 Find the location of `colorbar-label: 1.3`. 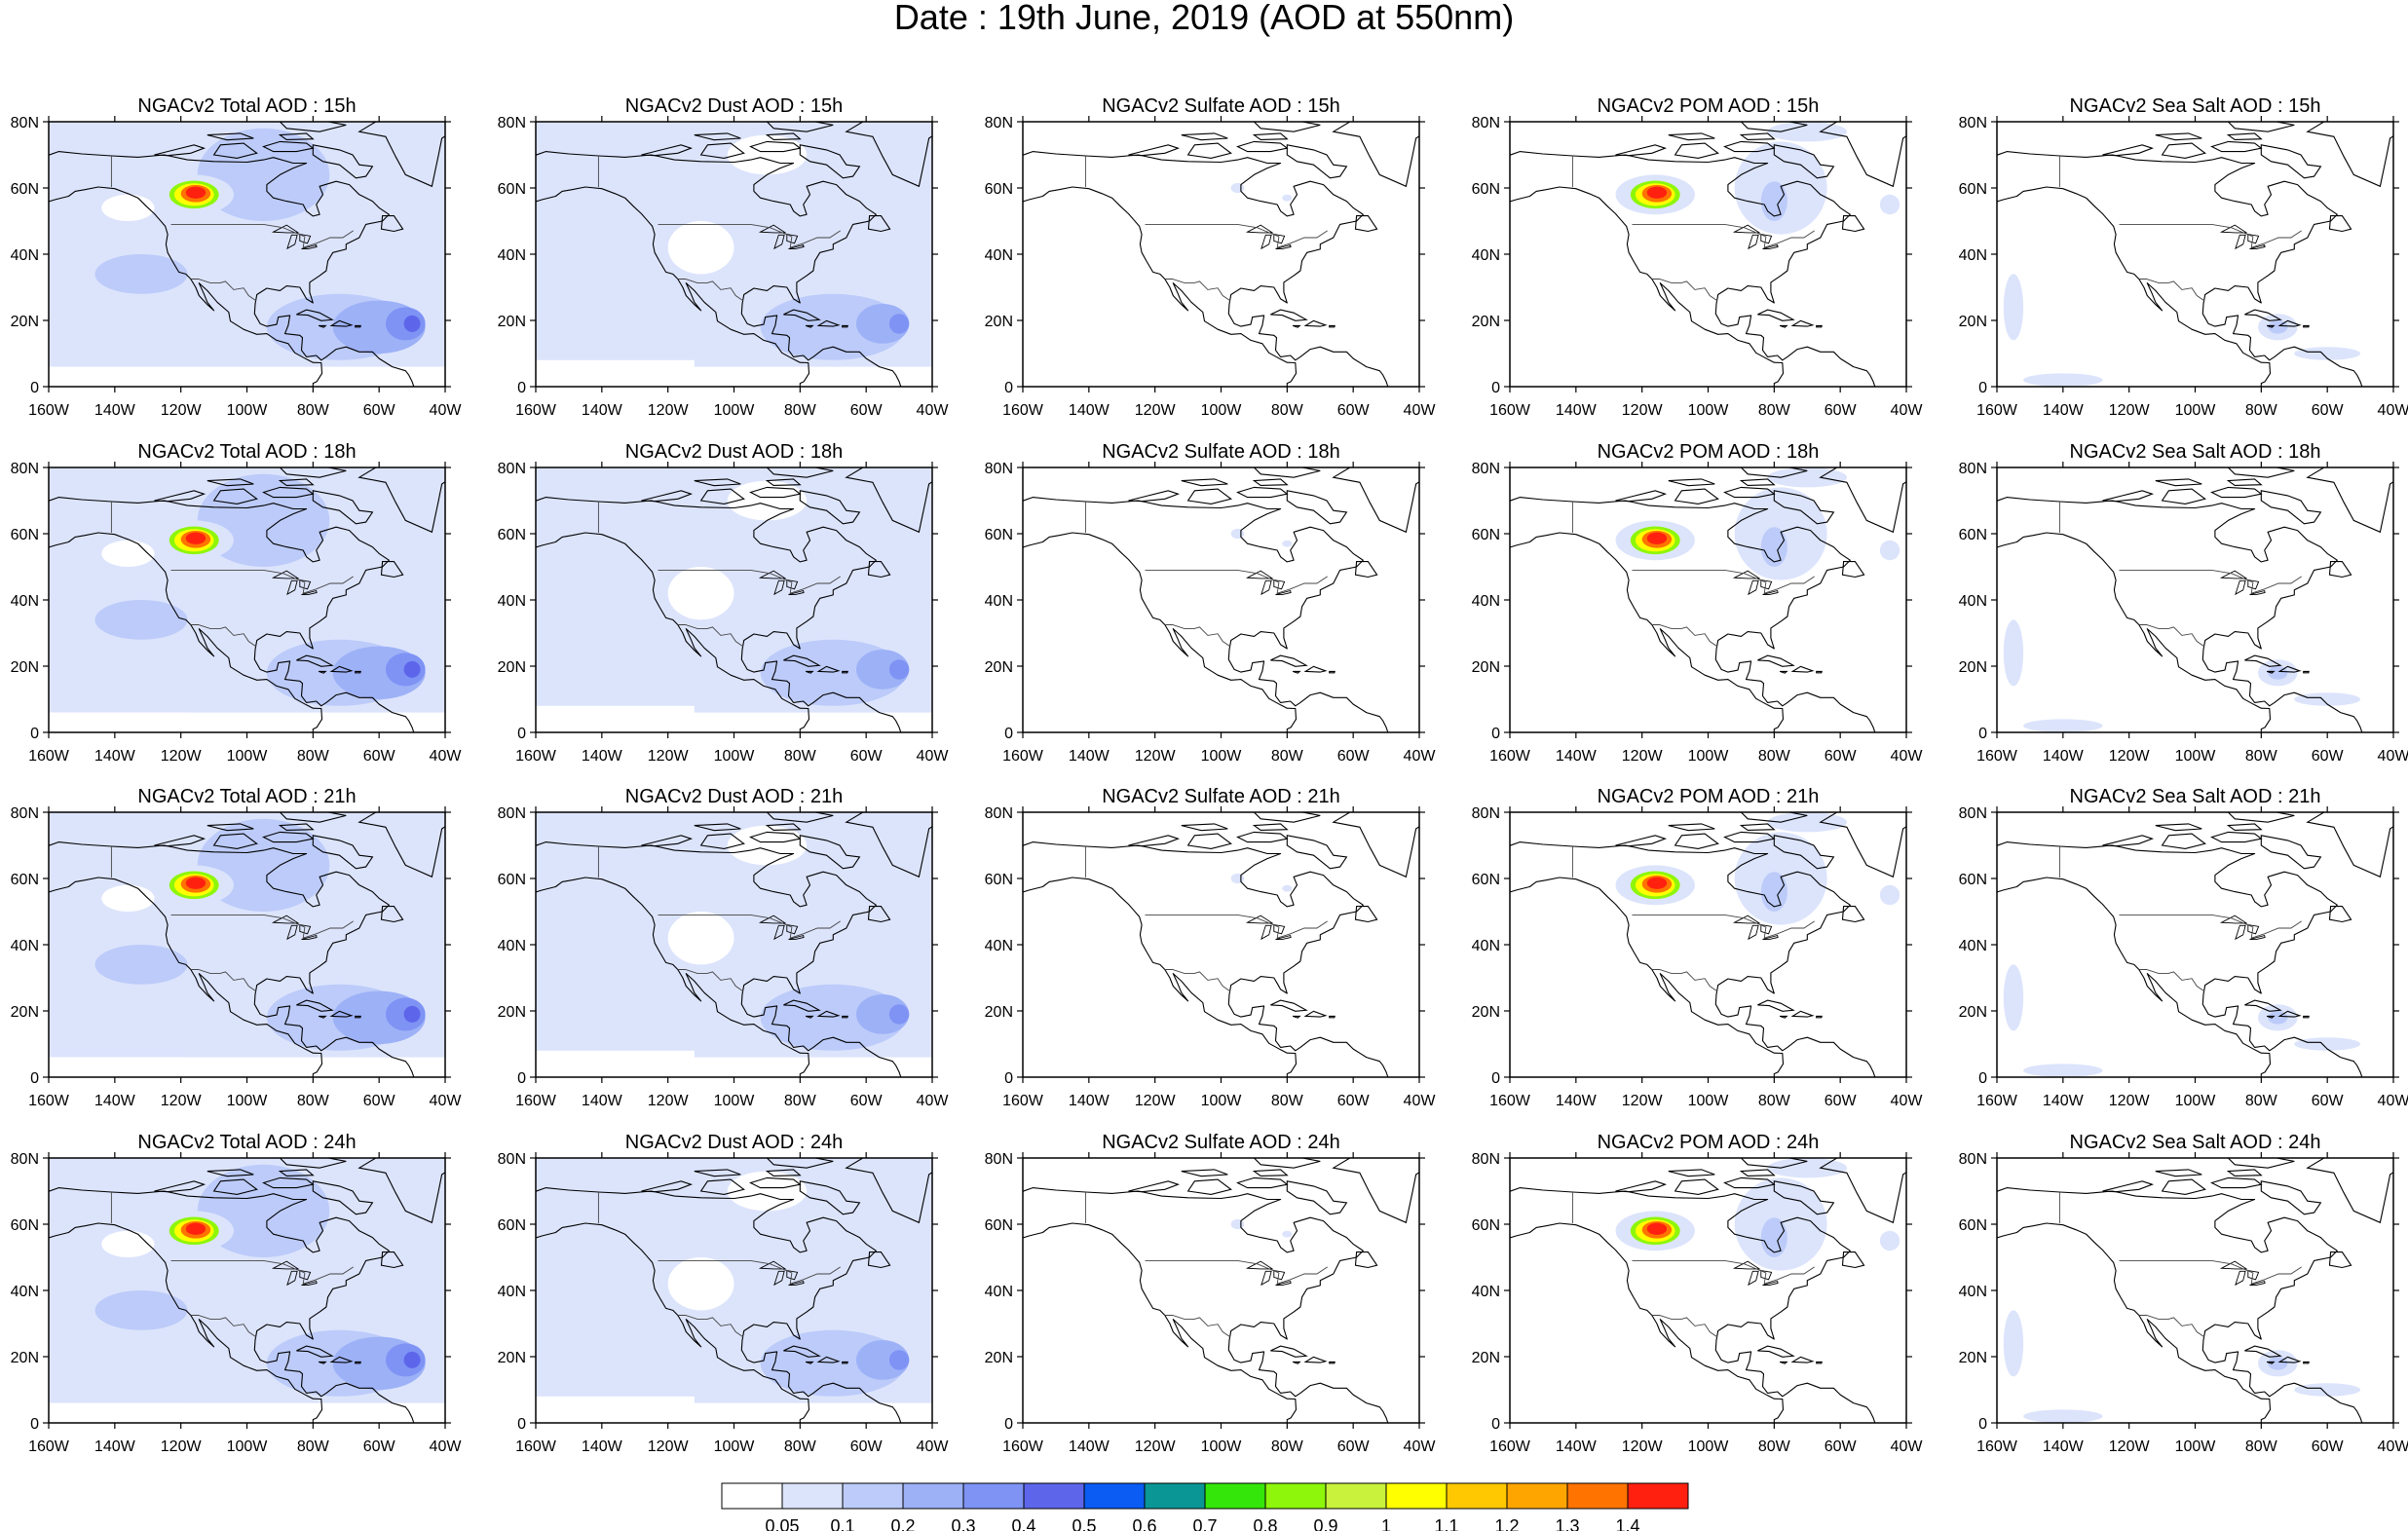

colorbar-label: 1.3 is located at coordinates (1567, 1523).